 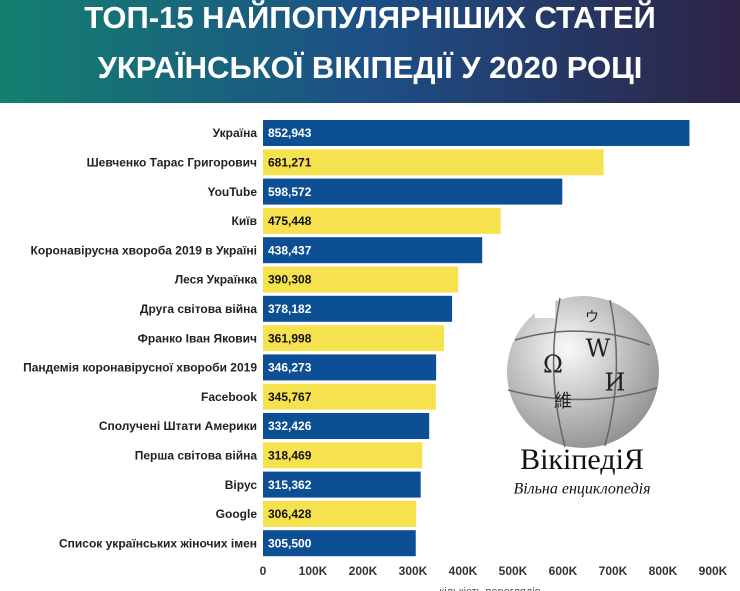 I want to click on value-label: 315,362, so click(x=290, y=485).